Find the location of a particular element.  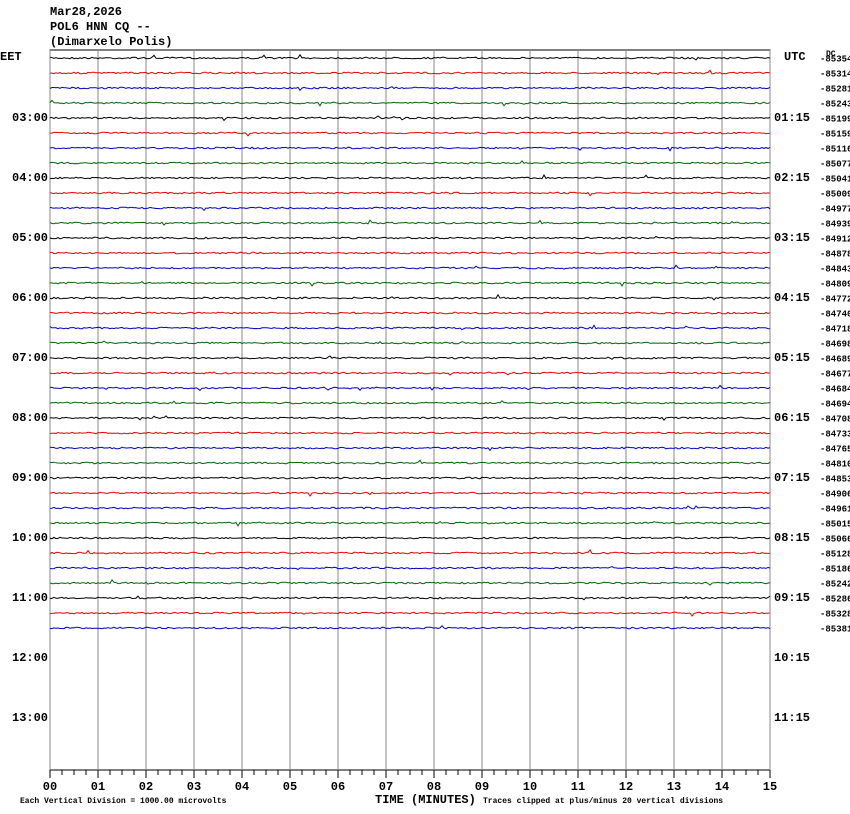

dc-value: -84912 is located at coordinates (835, 239).